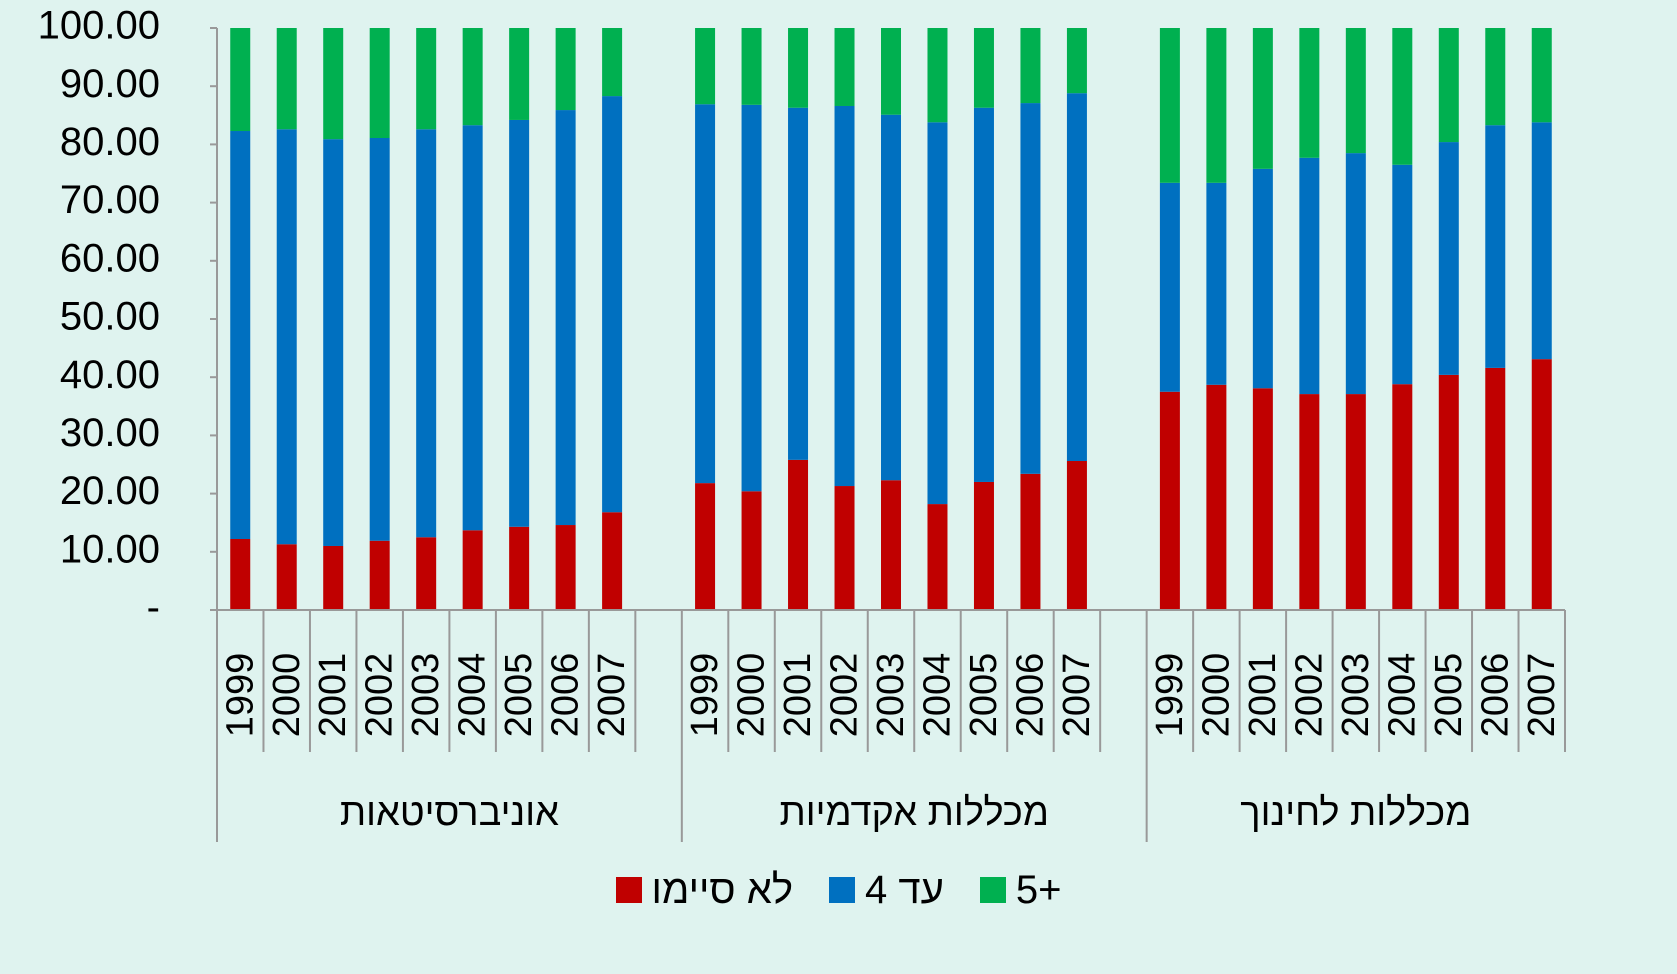 The image size is (1677, 974). Describe the element at coordinates (99, 26) in the screenshot. I see `y-tick-label: 100.00` at that location.